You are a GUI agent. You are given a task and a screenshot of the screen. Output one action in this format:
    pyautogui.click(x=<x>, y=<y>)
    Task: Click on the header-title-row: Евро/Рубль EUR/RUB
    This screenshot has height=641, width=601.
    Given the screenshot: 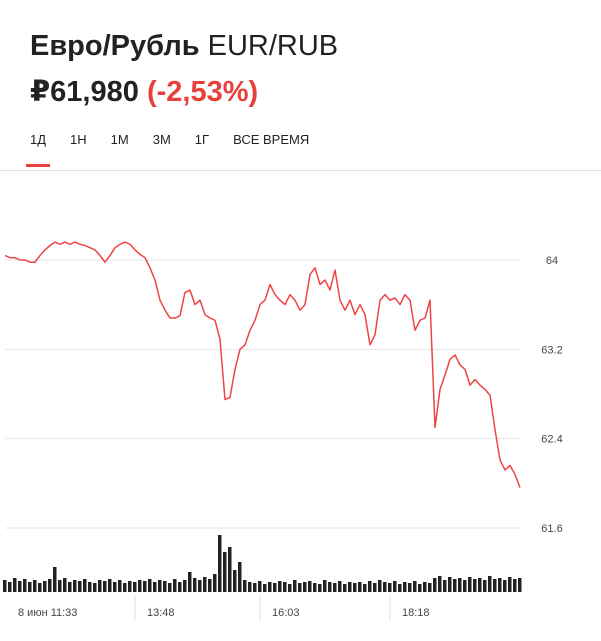 What is the action you would take?
    pyautogui.click(x=184, y=46)
    